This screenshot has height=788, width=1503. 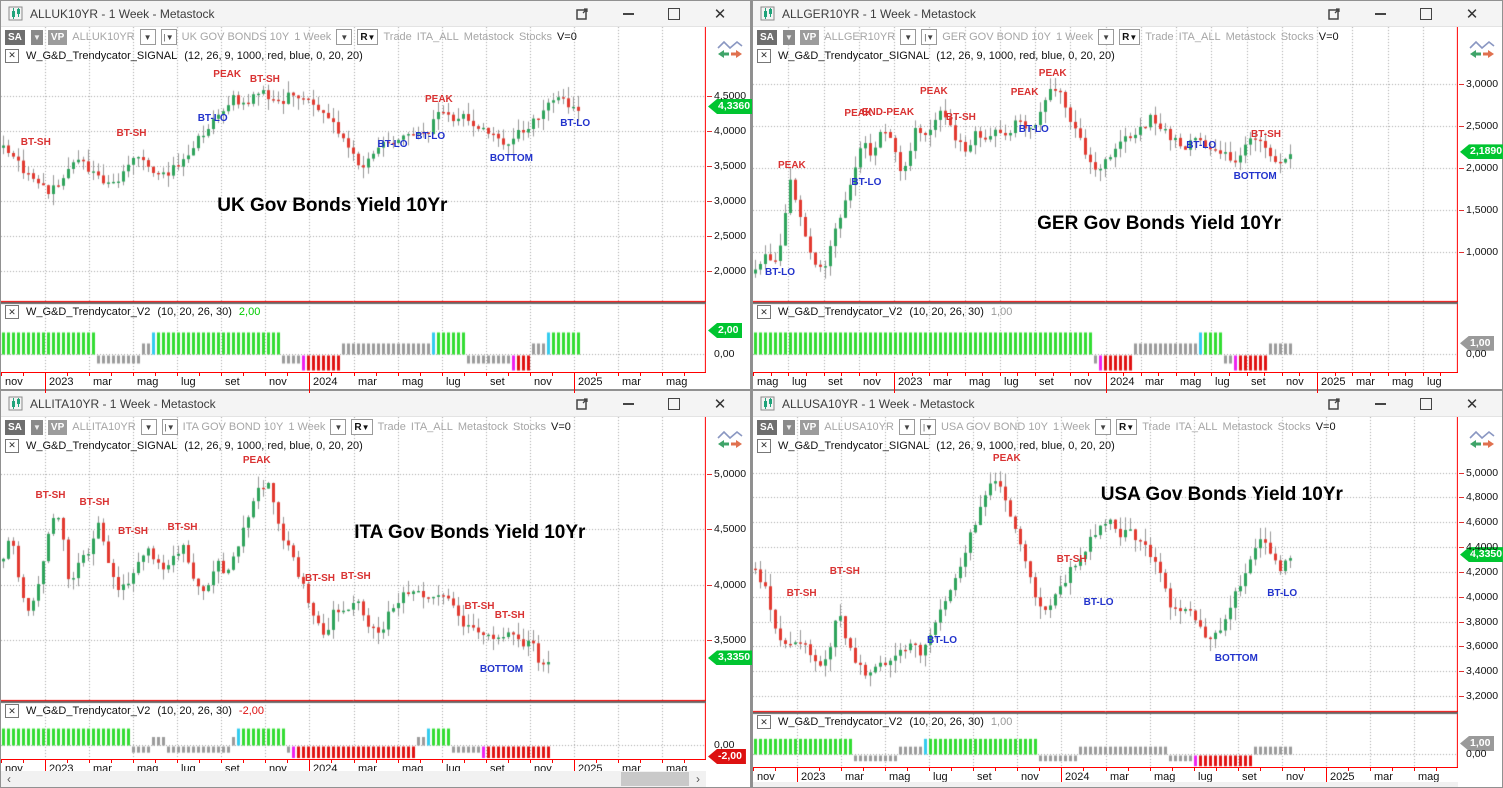 What do you see at coordinates (1221, 495) in the screenshot?
I see `chart-label: USA Gov Bonds Yield 10Yr` at bounding box center [1221, 495].